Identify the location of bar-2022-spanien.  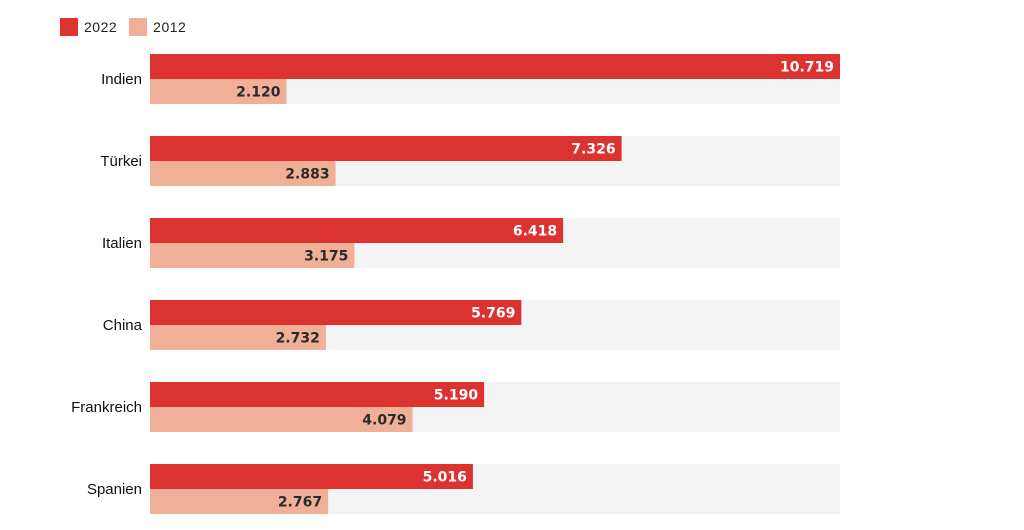
(311, 476).